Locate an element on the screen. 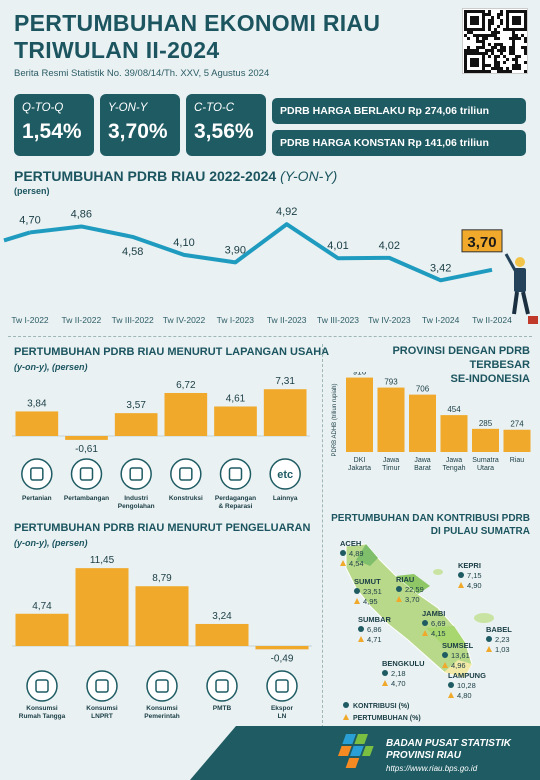  province-name: RIAU is located at coordinates (405, 579).